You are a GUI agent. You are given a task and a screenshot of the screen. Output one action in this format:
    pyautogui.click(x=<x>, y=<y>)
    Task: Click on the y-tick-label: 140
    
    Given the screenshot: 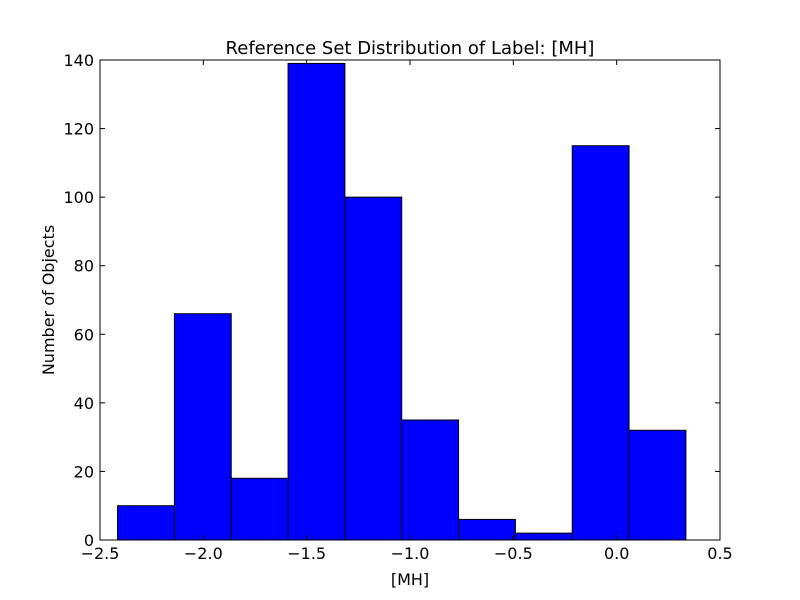 What is the action you would take?
    pyautogui.click(x=78, y=60)
    